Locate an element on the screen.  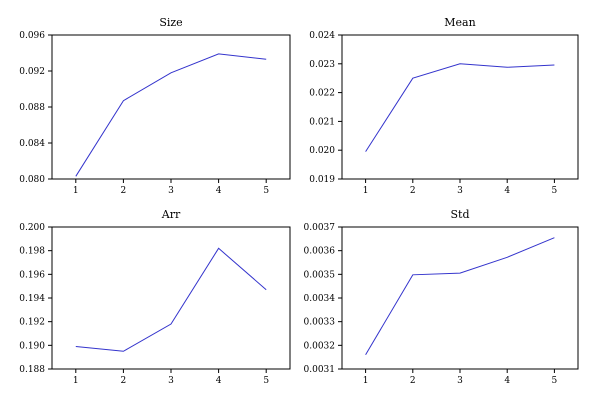
series-line-std is located at coordinates (460, 296).